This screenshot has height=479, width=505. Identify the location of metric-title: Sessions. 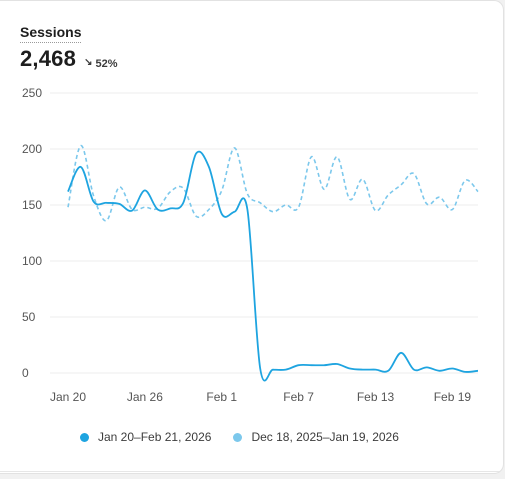
(51, 33).